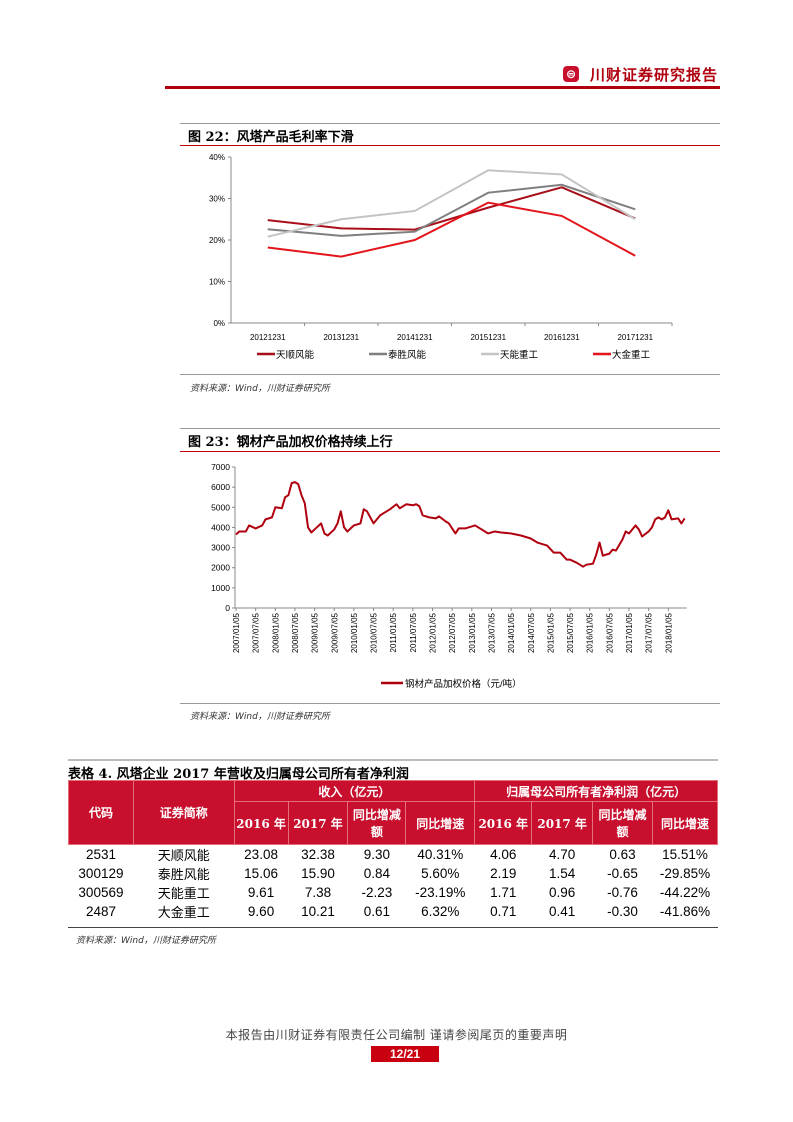  Describe the element at coordinates (503, 854) in the screenshot. I see `table-cell: 4.06` at that location.